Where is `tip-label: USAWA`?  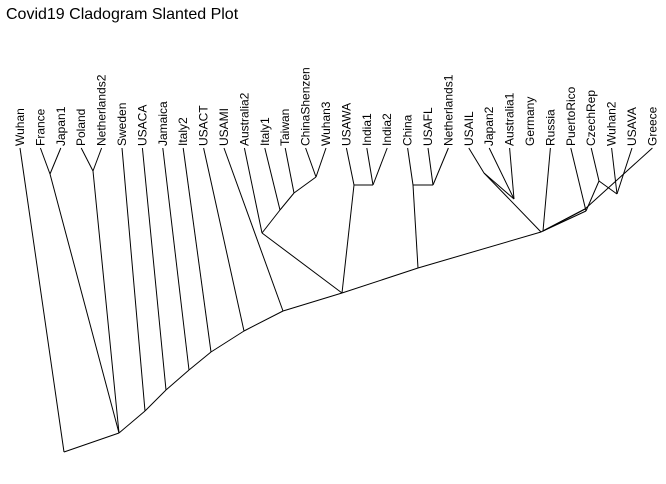
tip-label: USAWA is located at coordinates (346, 124).